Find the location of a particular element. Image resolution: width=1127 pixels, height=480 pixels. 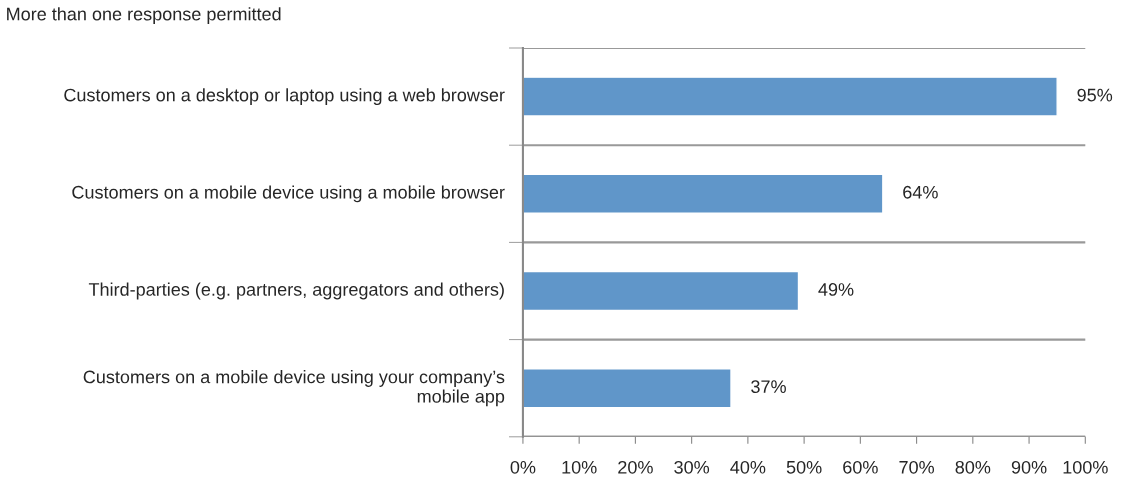

x-tick-label: 40% is located at coordinates (748, 467).